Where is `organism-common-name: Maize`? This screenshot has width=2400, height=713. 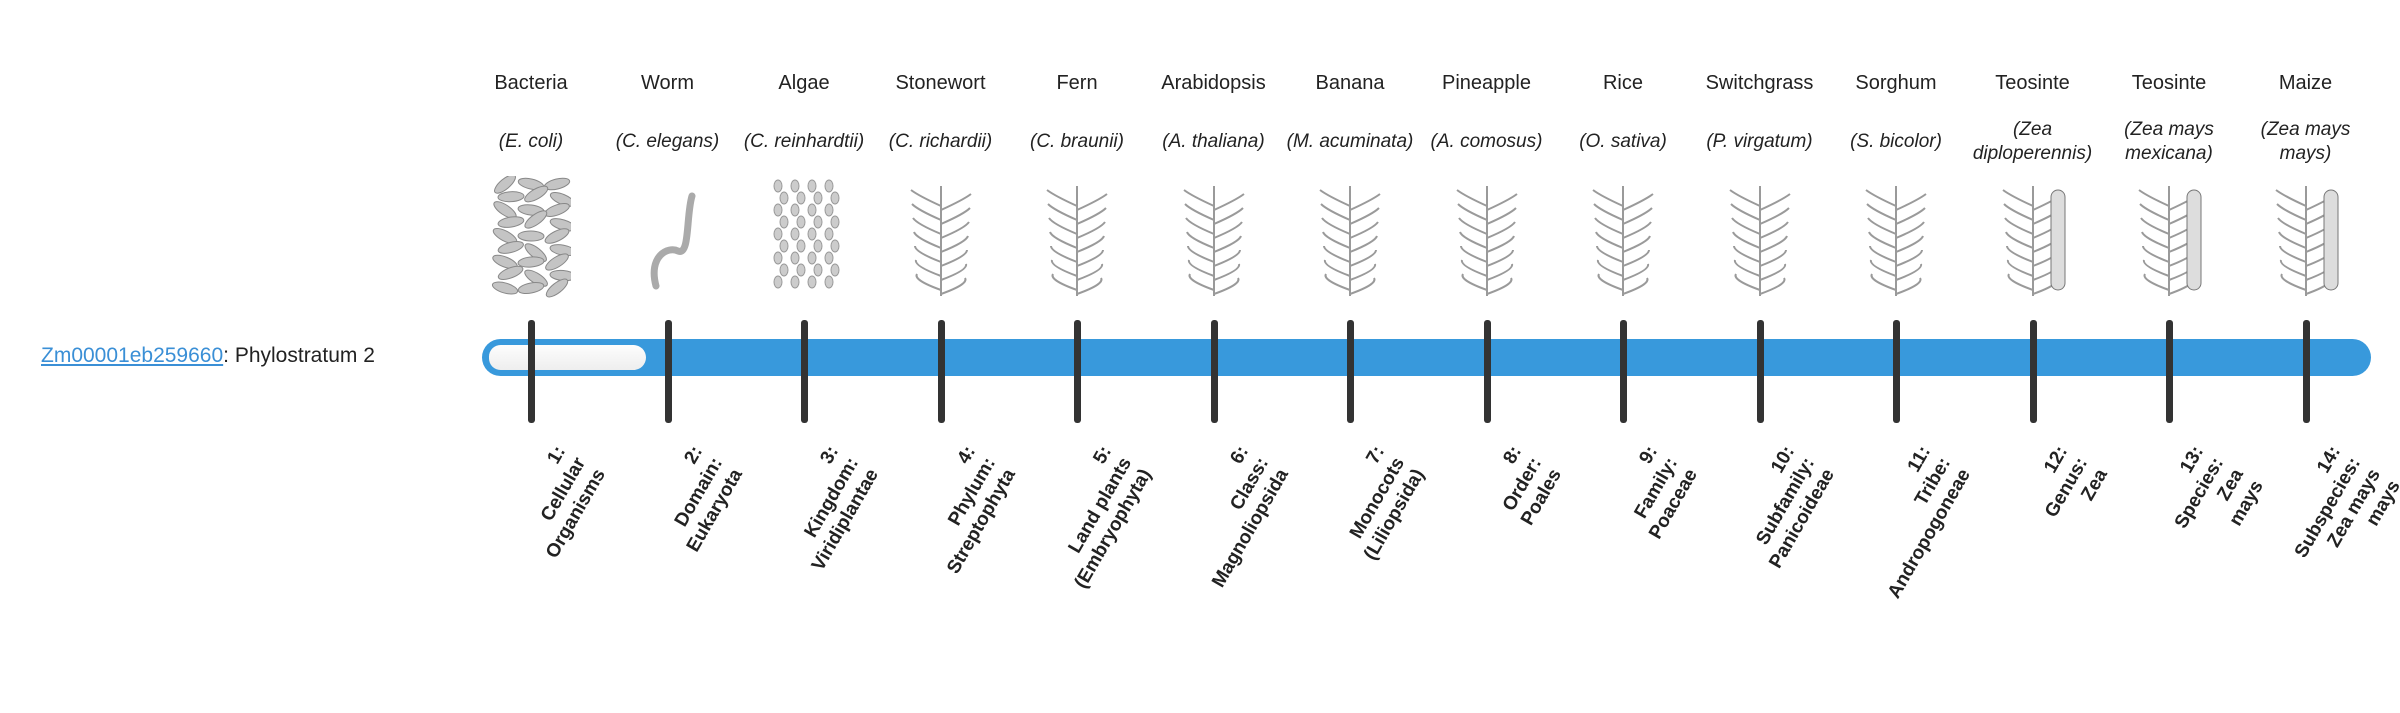 organism-common-name: Maize is located at coordinates (2306, 83).